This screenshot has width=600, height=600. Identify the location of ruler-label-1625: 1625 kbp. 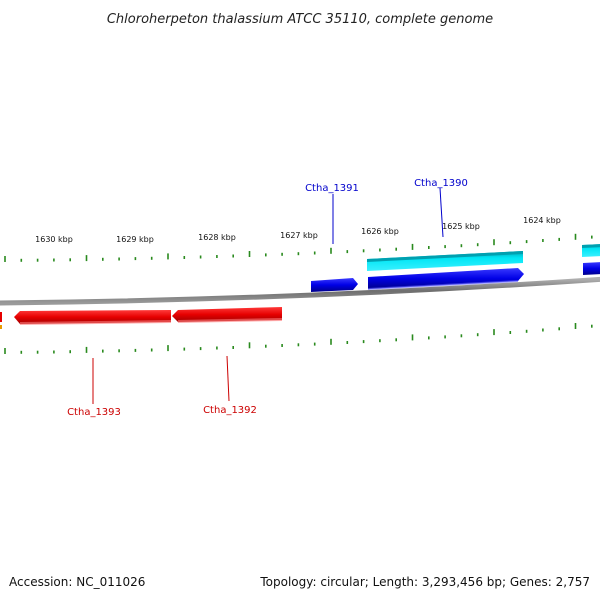
(461, 226).